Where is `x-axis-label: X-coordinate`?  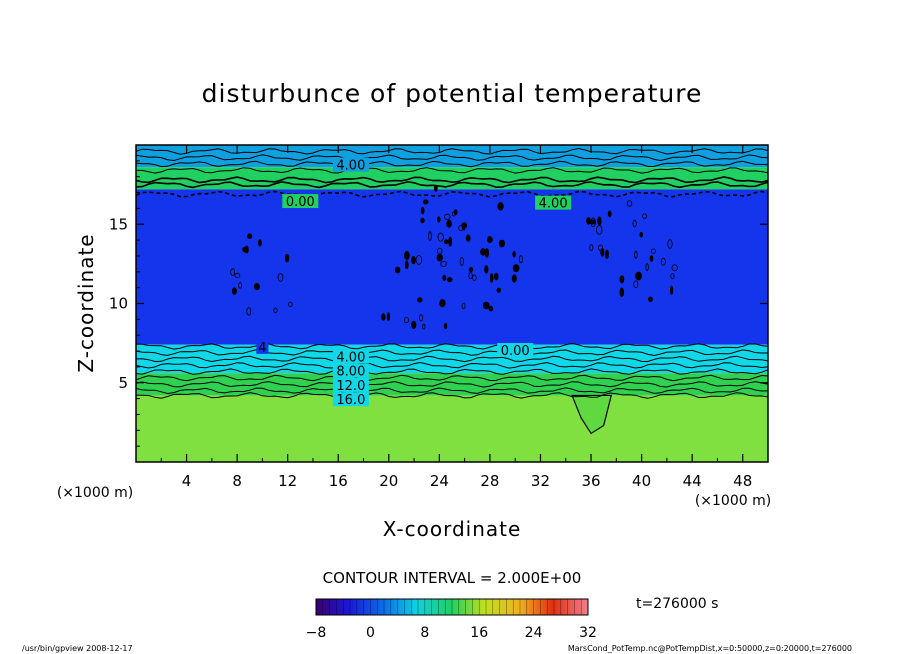
x-axis-label: X-coordinate is located at coordinates (452, 529).